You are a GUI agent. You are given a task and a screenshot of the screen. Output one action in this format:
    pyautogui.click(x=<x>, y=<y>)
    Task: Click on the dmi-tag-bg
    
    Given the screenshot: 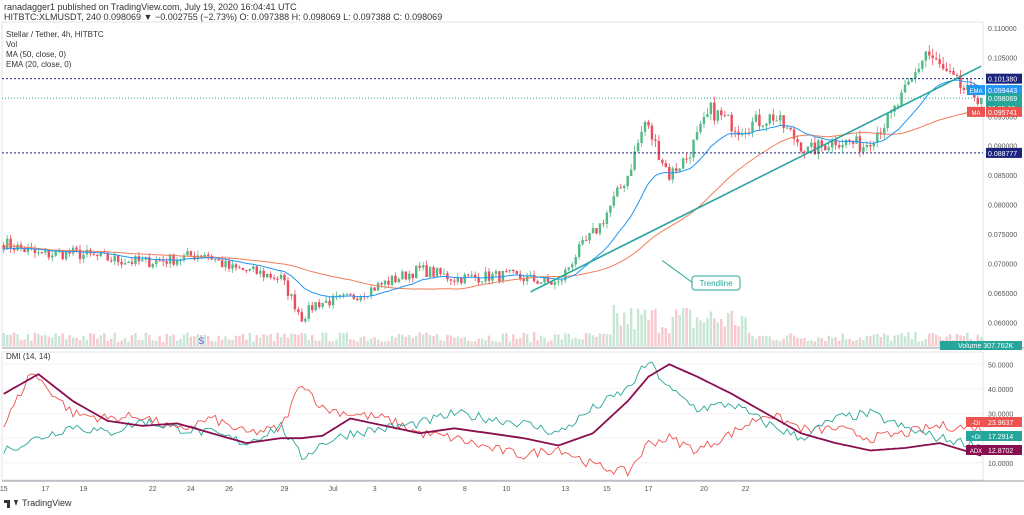 What is the action you would take?
    pyautogui.click(x=976, y=450)
    